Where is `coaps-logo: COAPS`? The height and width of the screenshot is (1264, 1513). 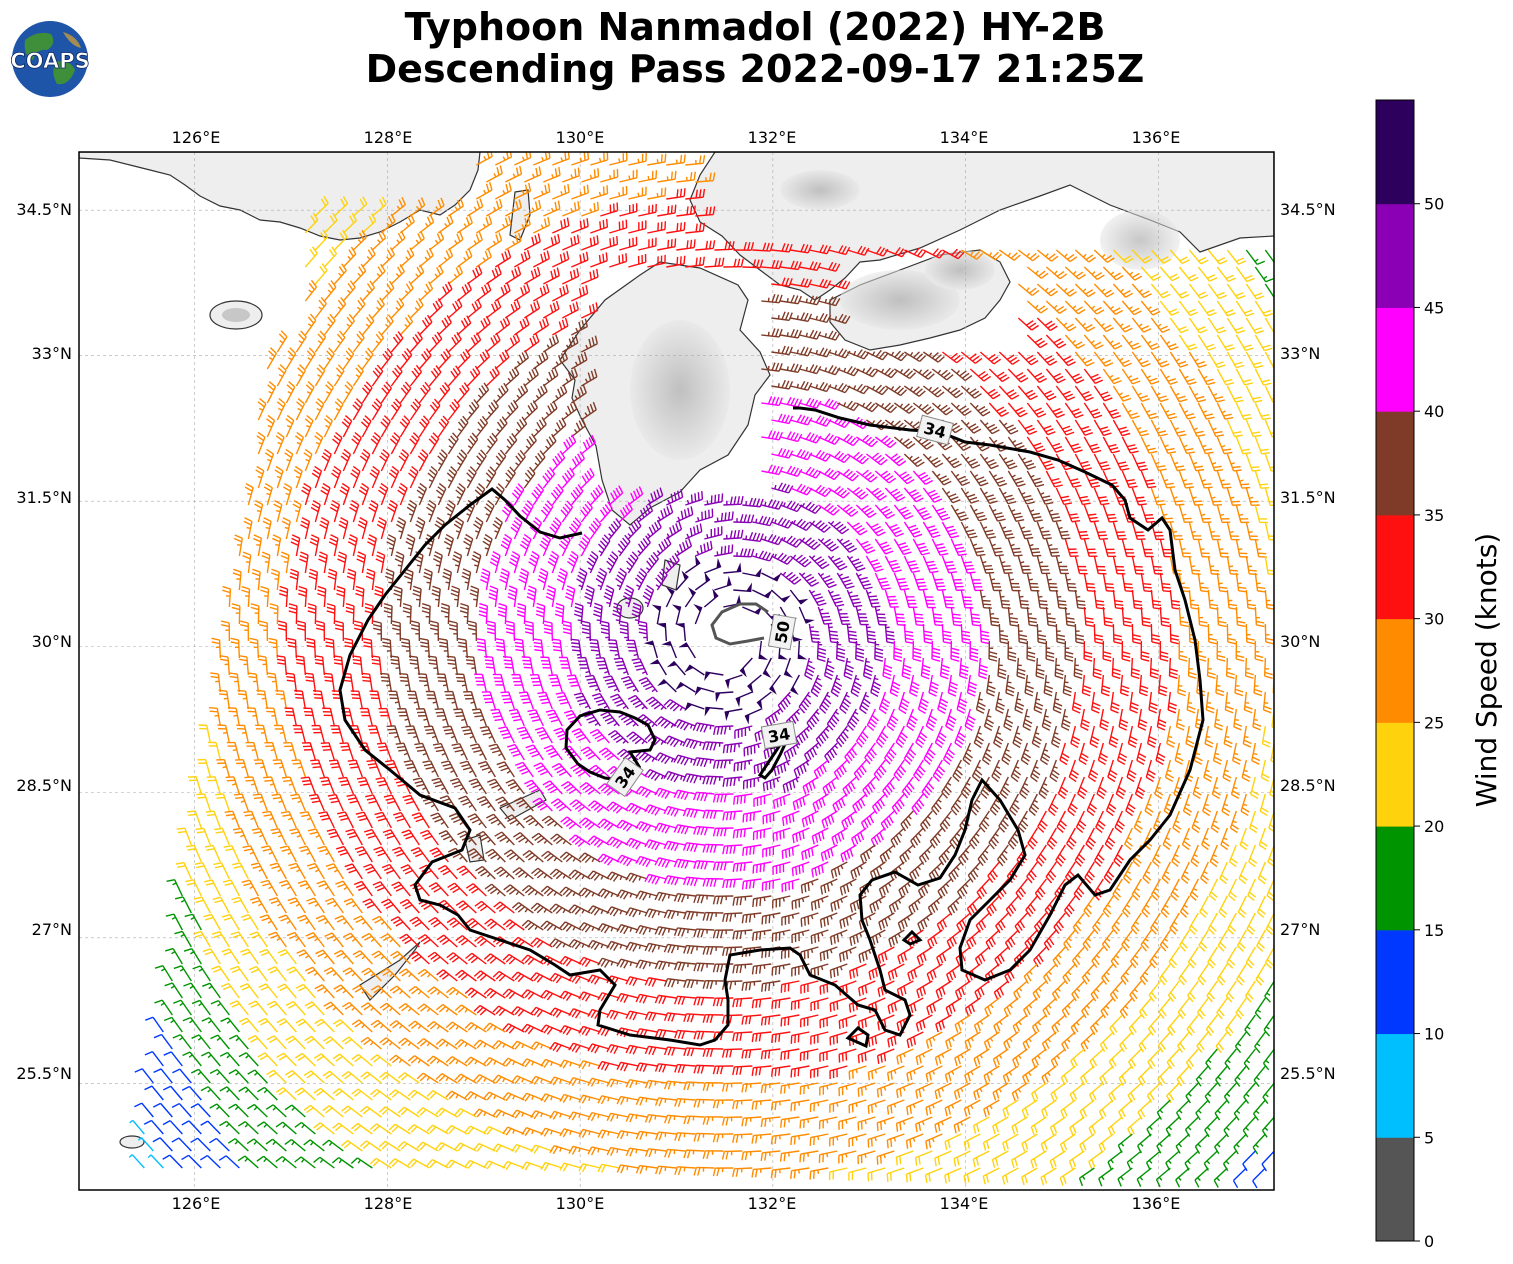 coaps-logo: COAPS is located at coordinates (50, 59).